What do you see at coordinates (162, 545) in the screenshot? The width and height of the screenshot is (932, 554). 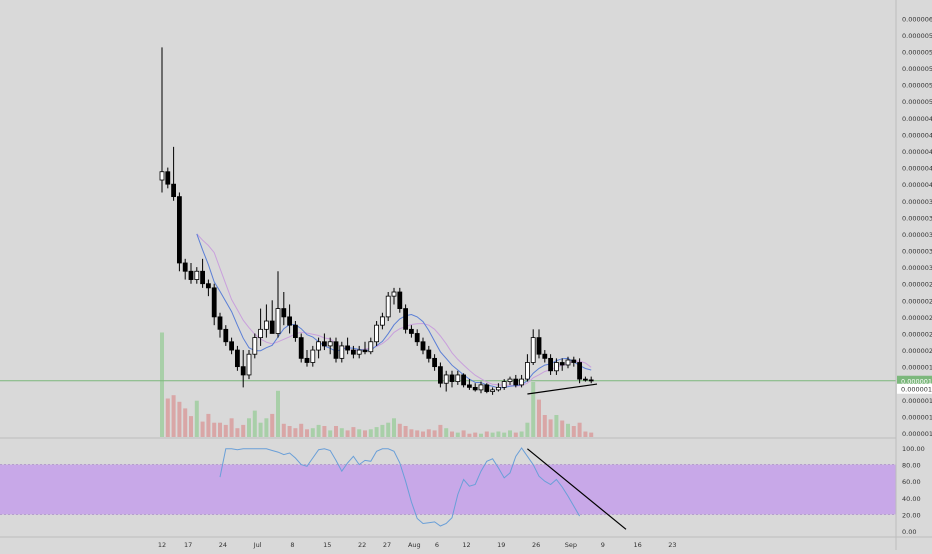 I see `time-tick-label: 12` at bounding box center [162, 545].